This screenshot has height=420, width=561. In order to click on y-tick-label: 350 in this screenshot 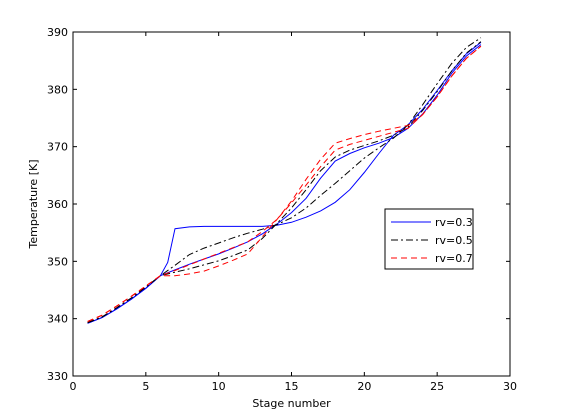, I will do `click(57, 261)`.